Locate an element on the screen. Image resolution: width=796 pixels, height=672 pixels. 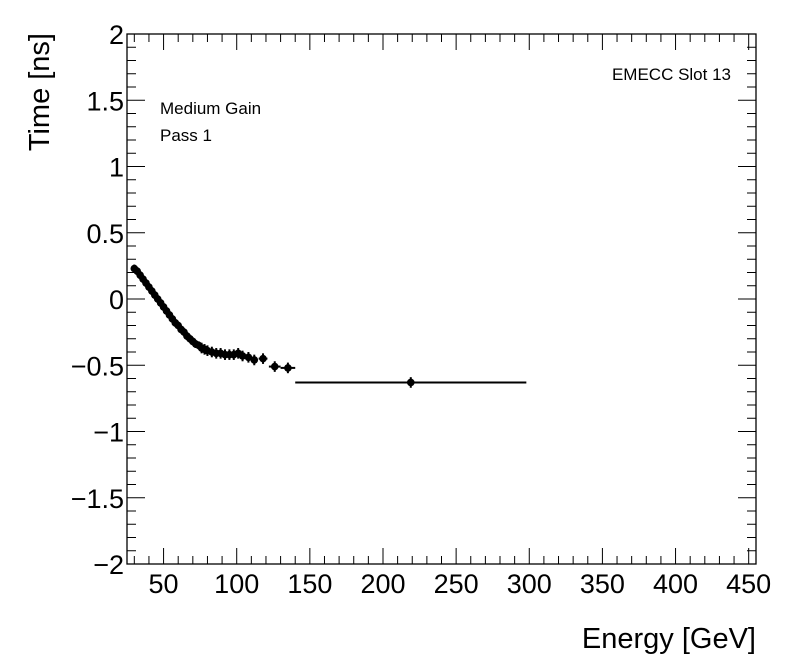
x-tick-label: 300 is located at coordinates (529, 584).